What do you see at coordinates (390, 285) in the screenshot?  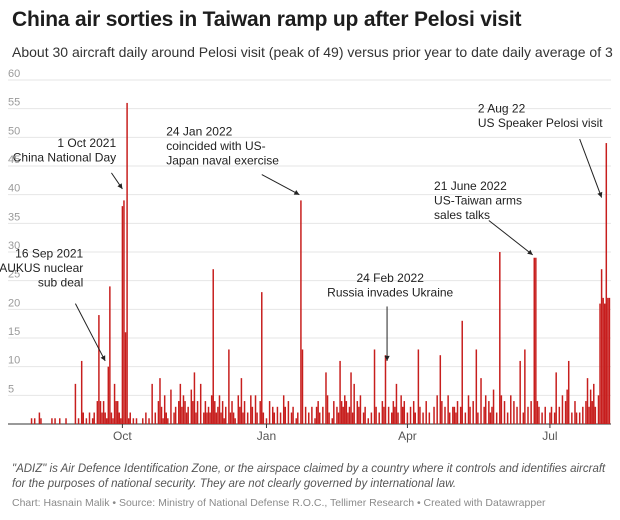 I see `annotation-text: 24 Feb 2022 Russia invades Ukraine` at bounding box center [390, 285].